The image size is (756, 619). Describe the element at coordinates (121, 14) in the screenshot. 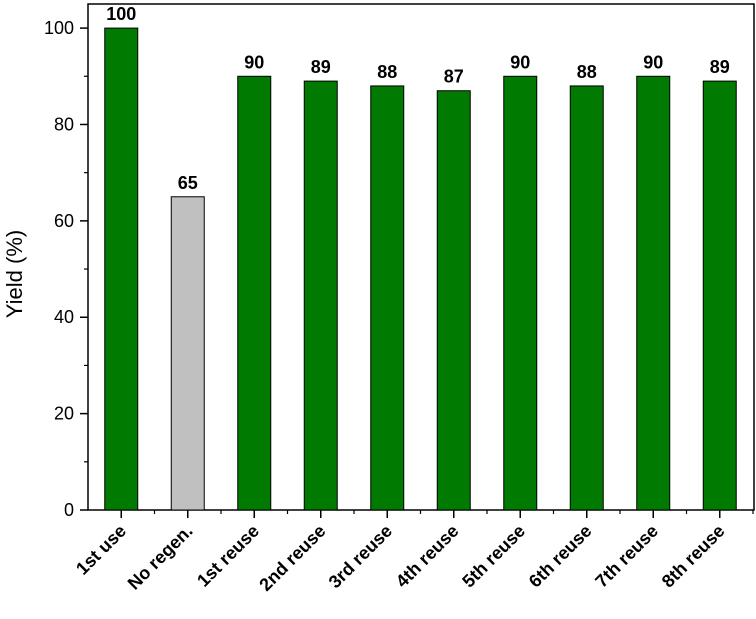

I see `bar-value-label: 100` at that location.